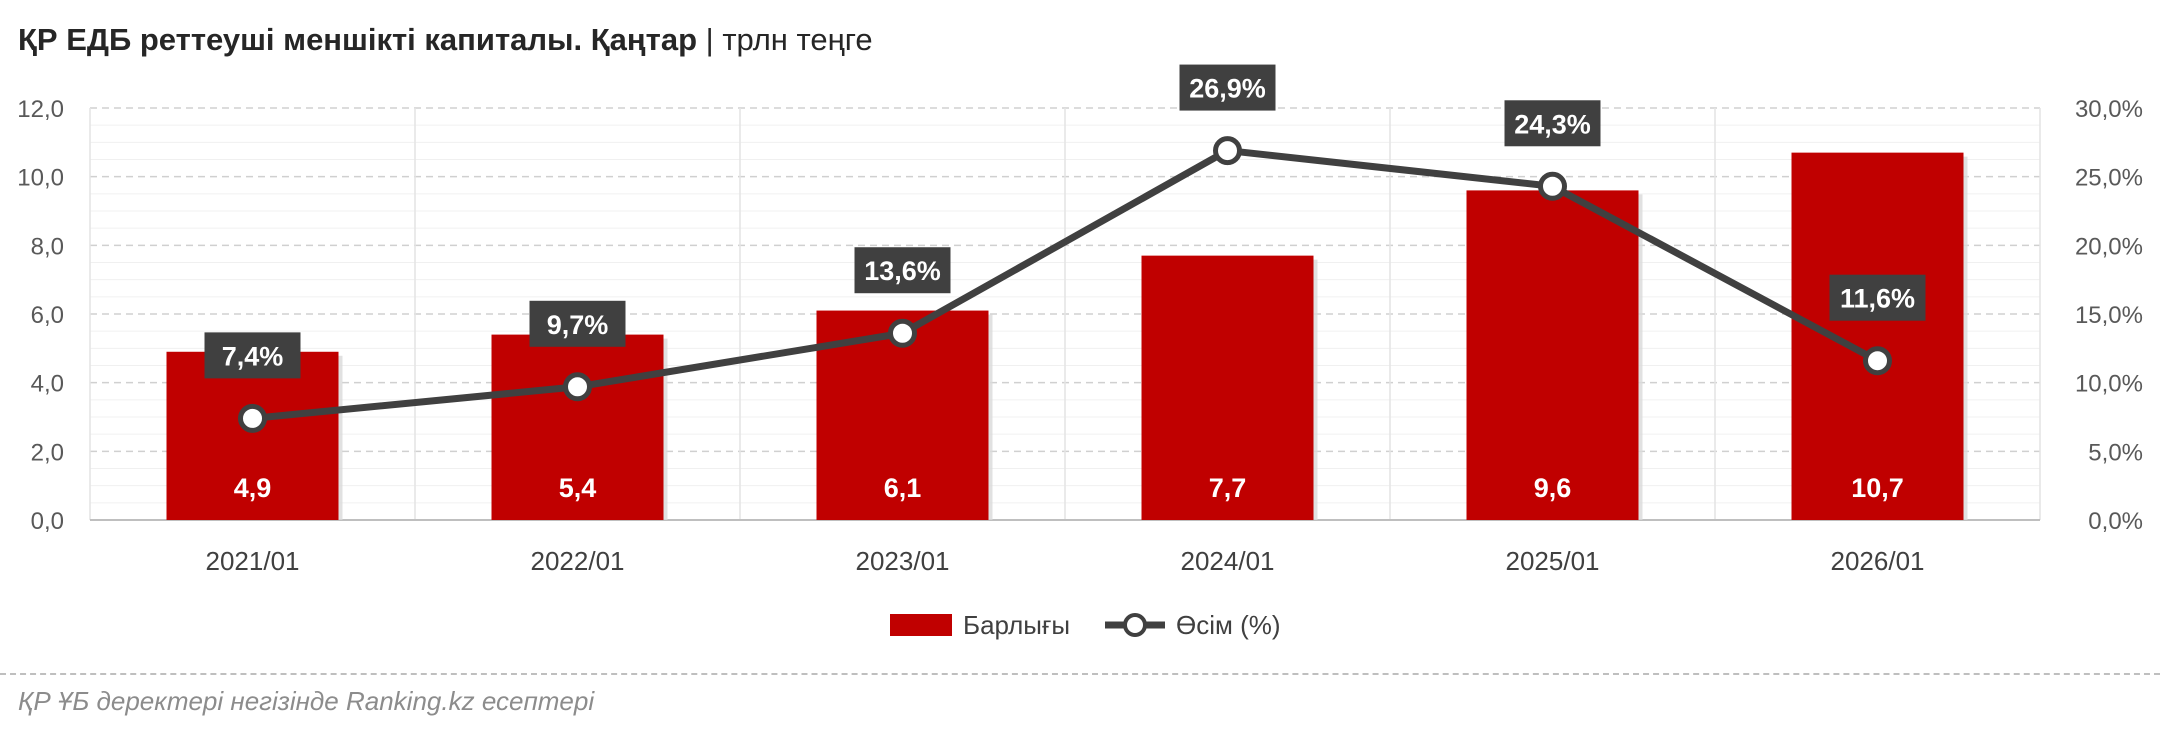  What do you see at coordinates (47, 452) in the screenshot?
I see `y-left-tick-label: 2,0` at bounding box center [47, 452].